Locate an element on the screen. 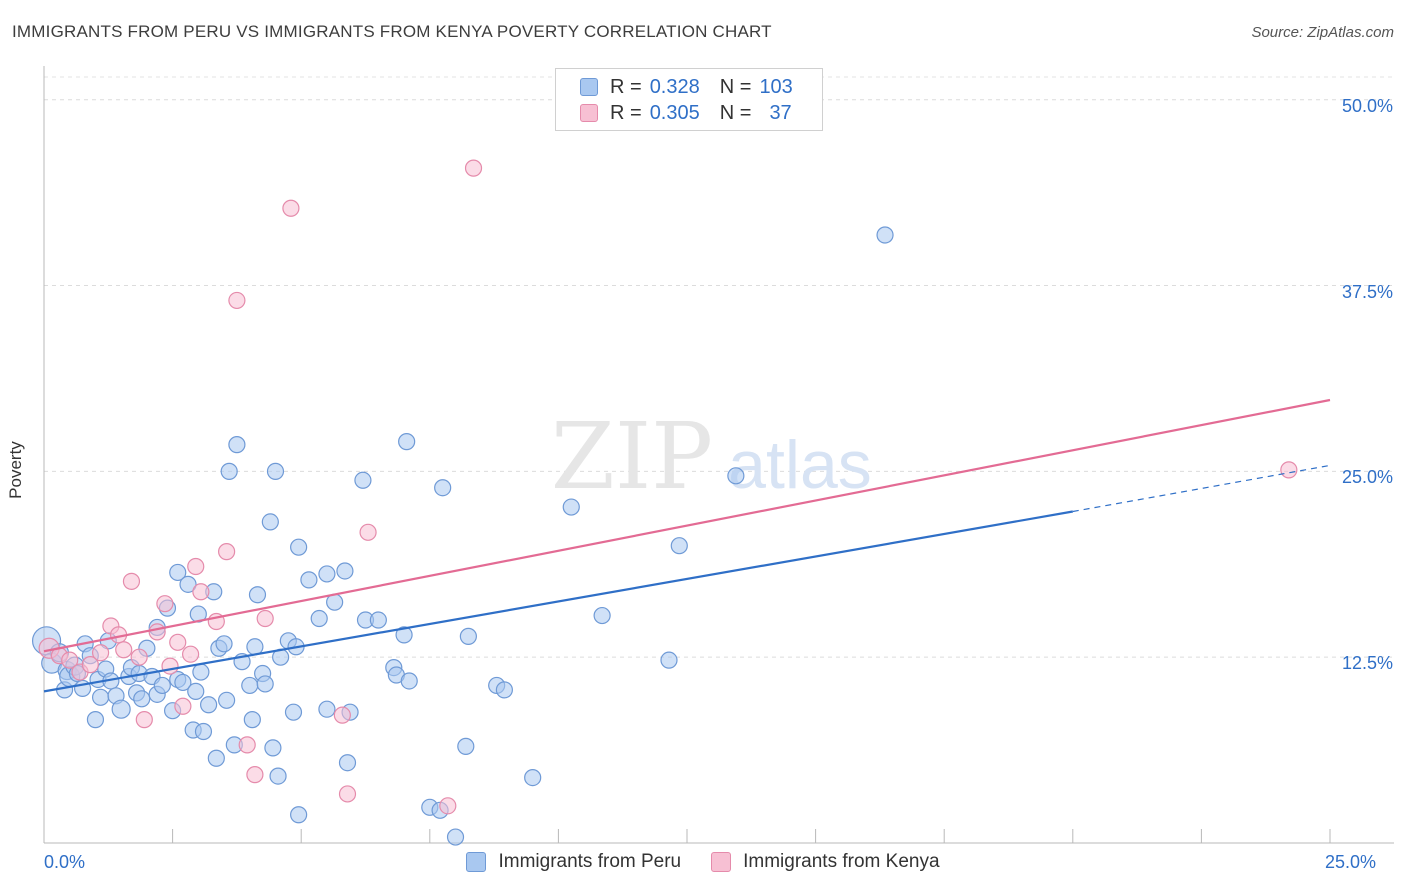  source-label: Source: ZipAtlas.com is located at coordinates (1322, 32).